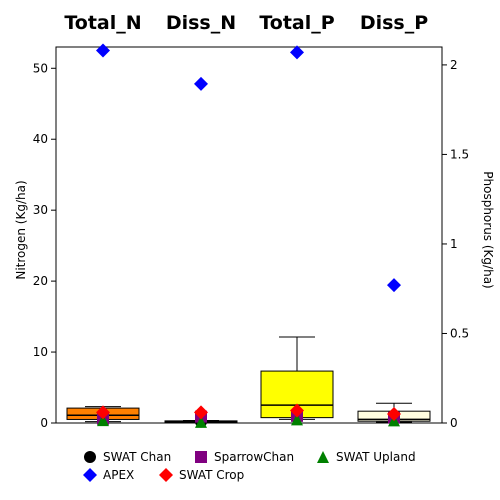  Describe the element at coordinates (40, 281) in the screenshot. I see `left-tick-label: 20` at that location.